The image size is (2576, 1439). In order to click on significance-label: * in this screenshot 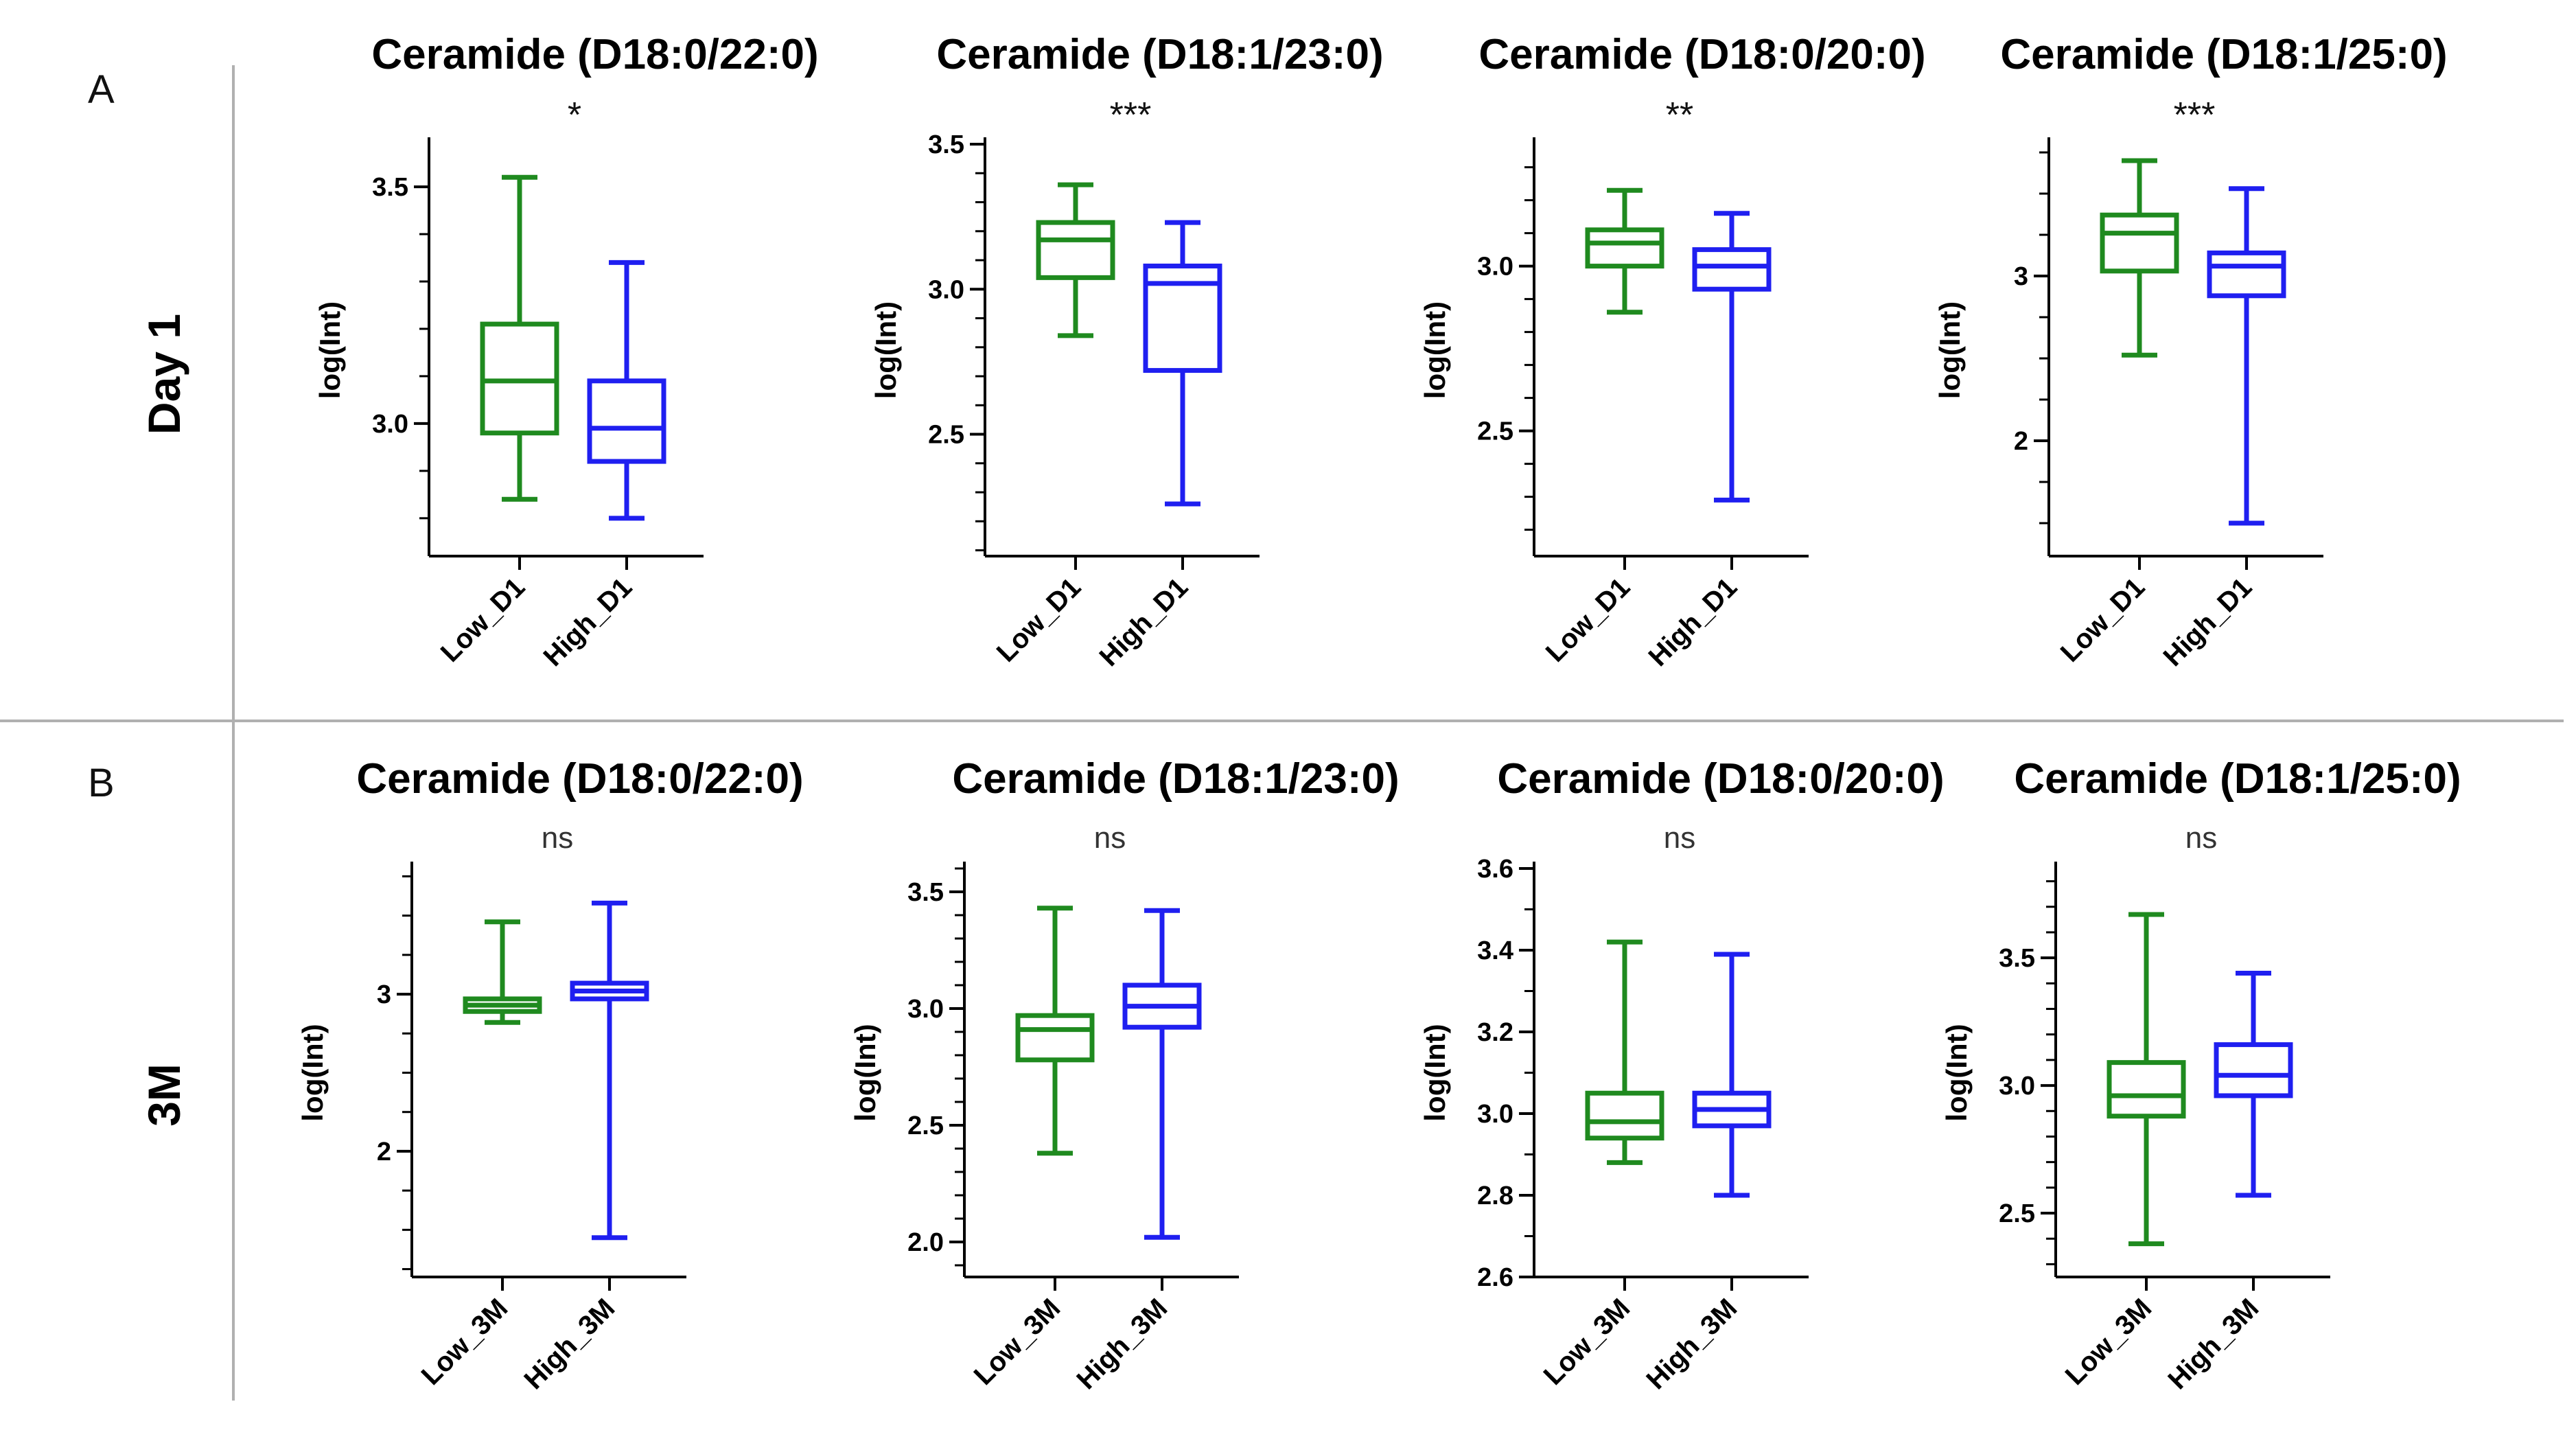, I will do `click(574, 115)`.